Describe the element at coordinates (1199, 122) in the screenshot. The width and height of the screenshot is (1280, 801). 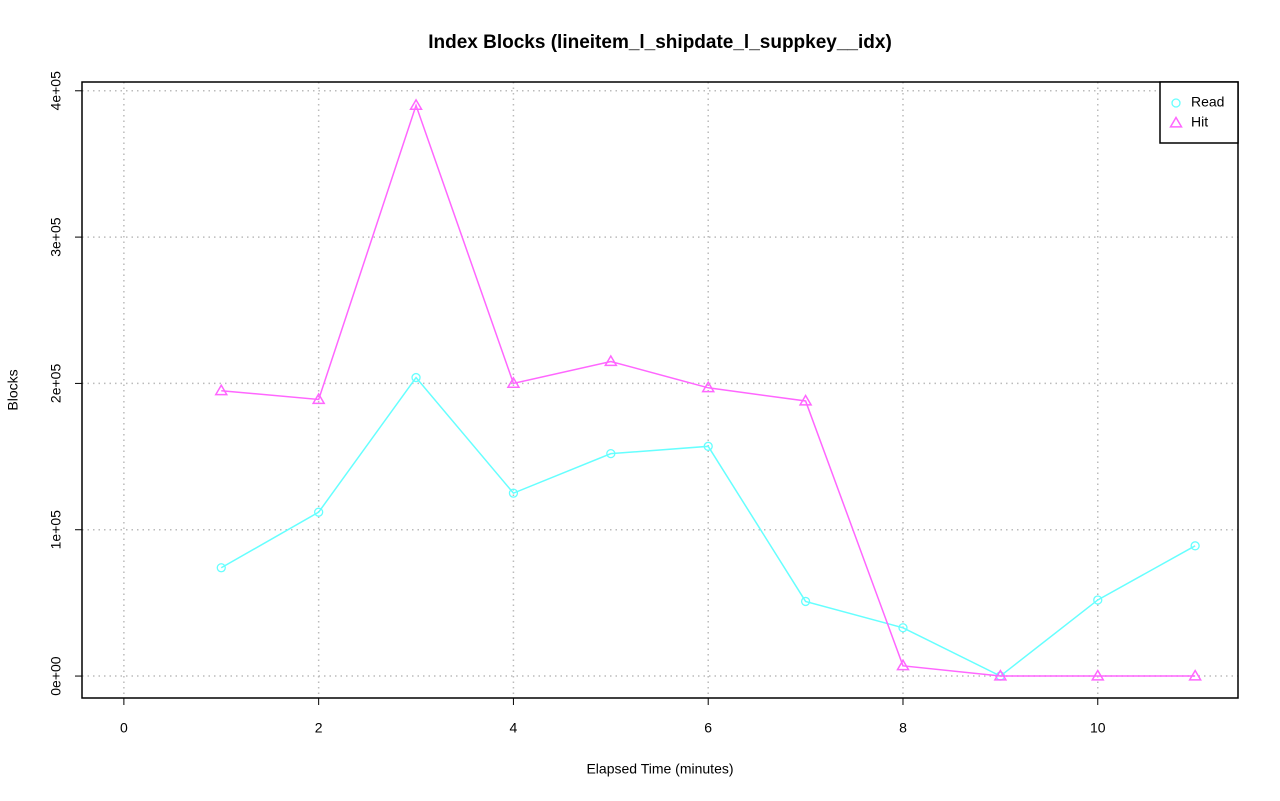
I see `legend-label: Hit` at that location.